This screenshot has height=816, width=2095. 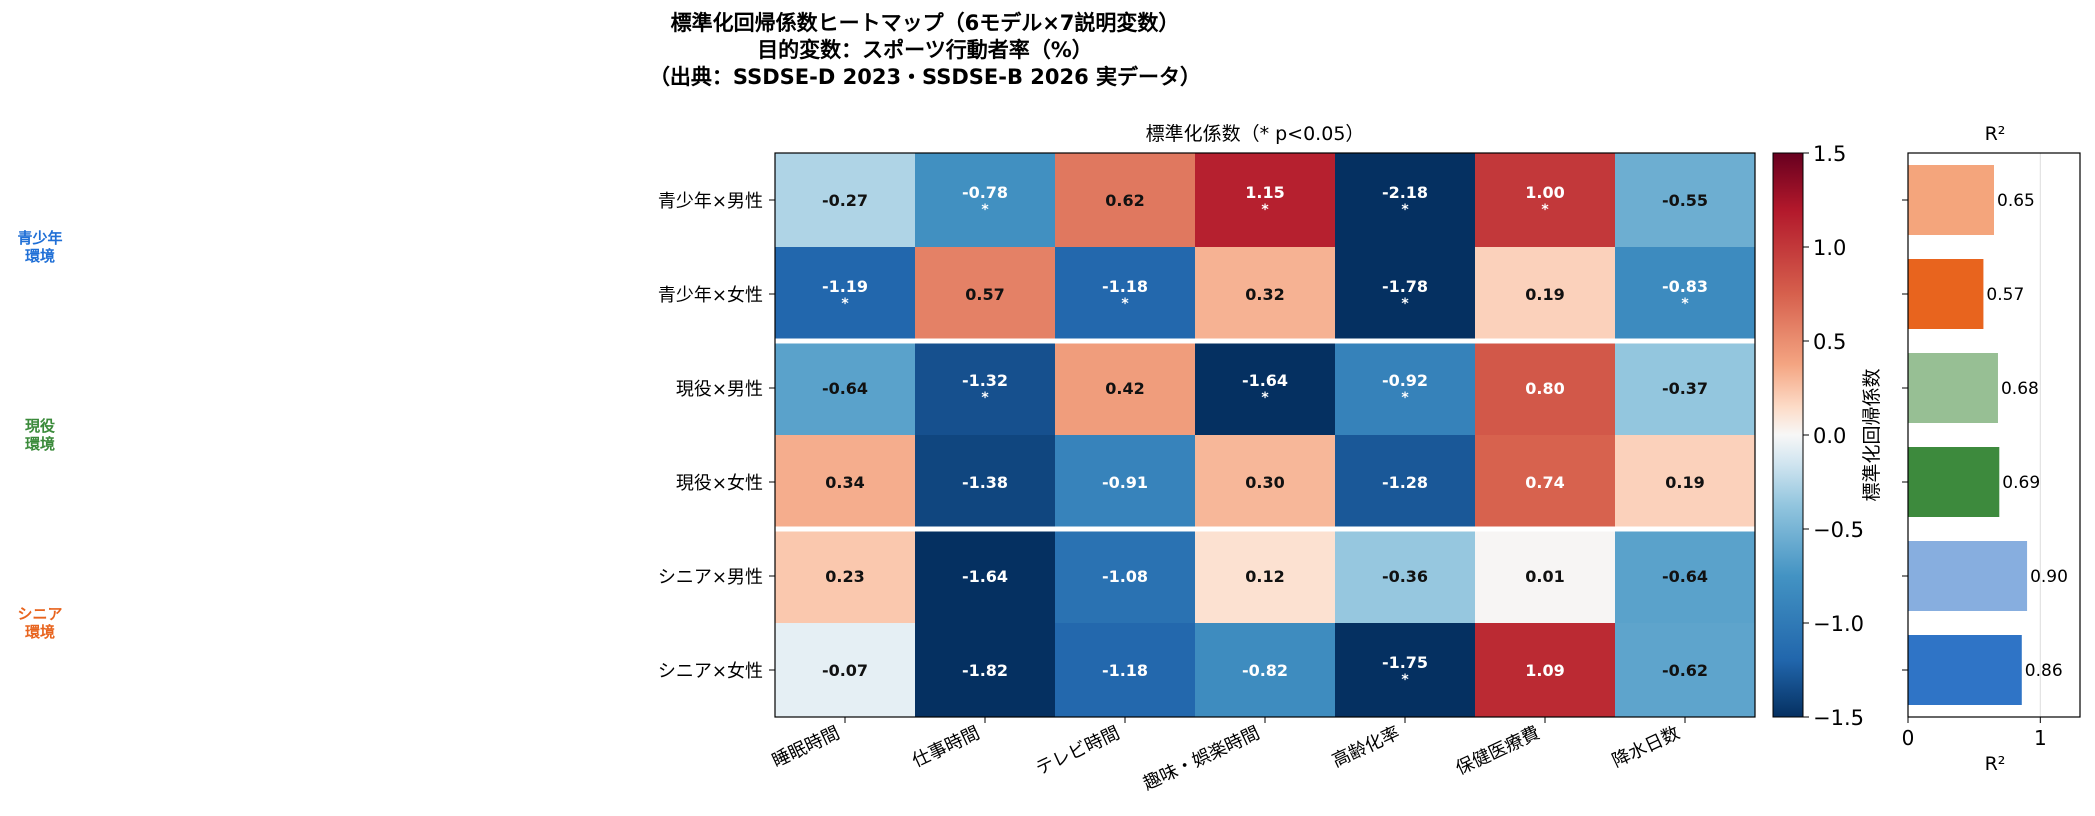 I want to click on r2-value-label: 0.65, so click(x=2016, y=201).